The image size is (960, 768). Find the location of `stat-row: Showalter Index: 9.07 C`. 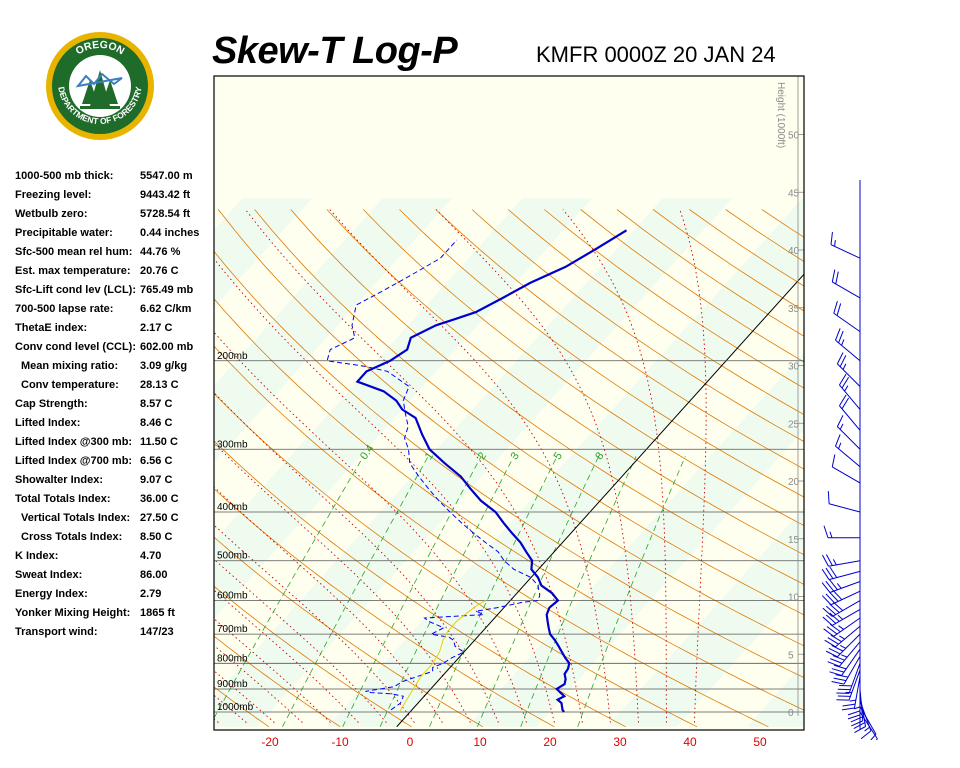

stat-row: Showalter Index: 9.07 C is located at coordinates (115, 481).